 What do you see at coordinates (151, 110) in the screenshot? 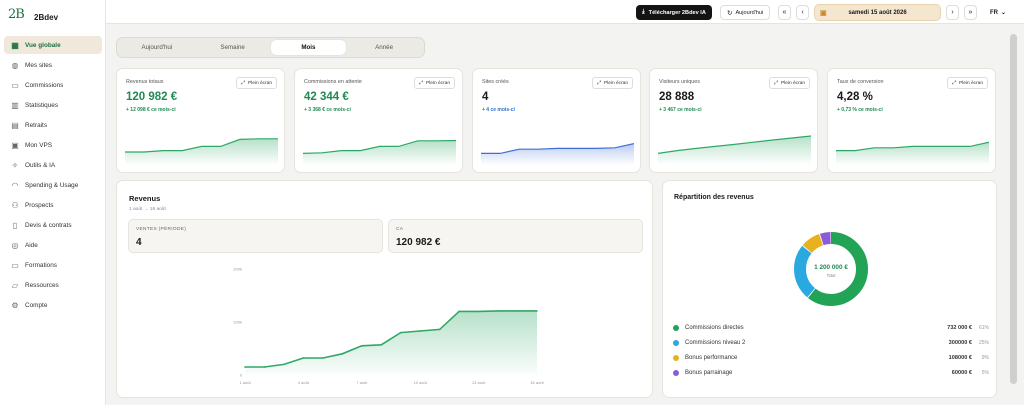
I see `kpi-delta: + 12 098 € ce mois-ci` at bounding box center [151, 110].